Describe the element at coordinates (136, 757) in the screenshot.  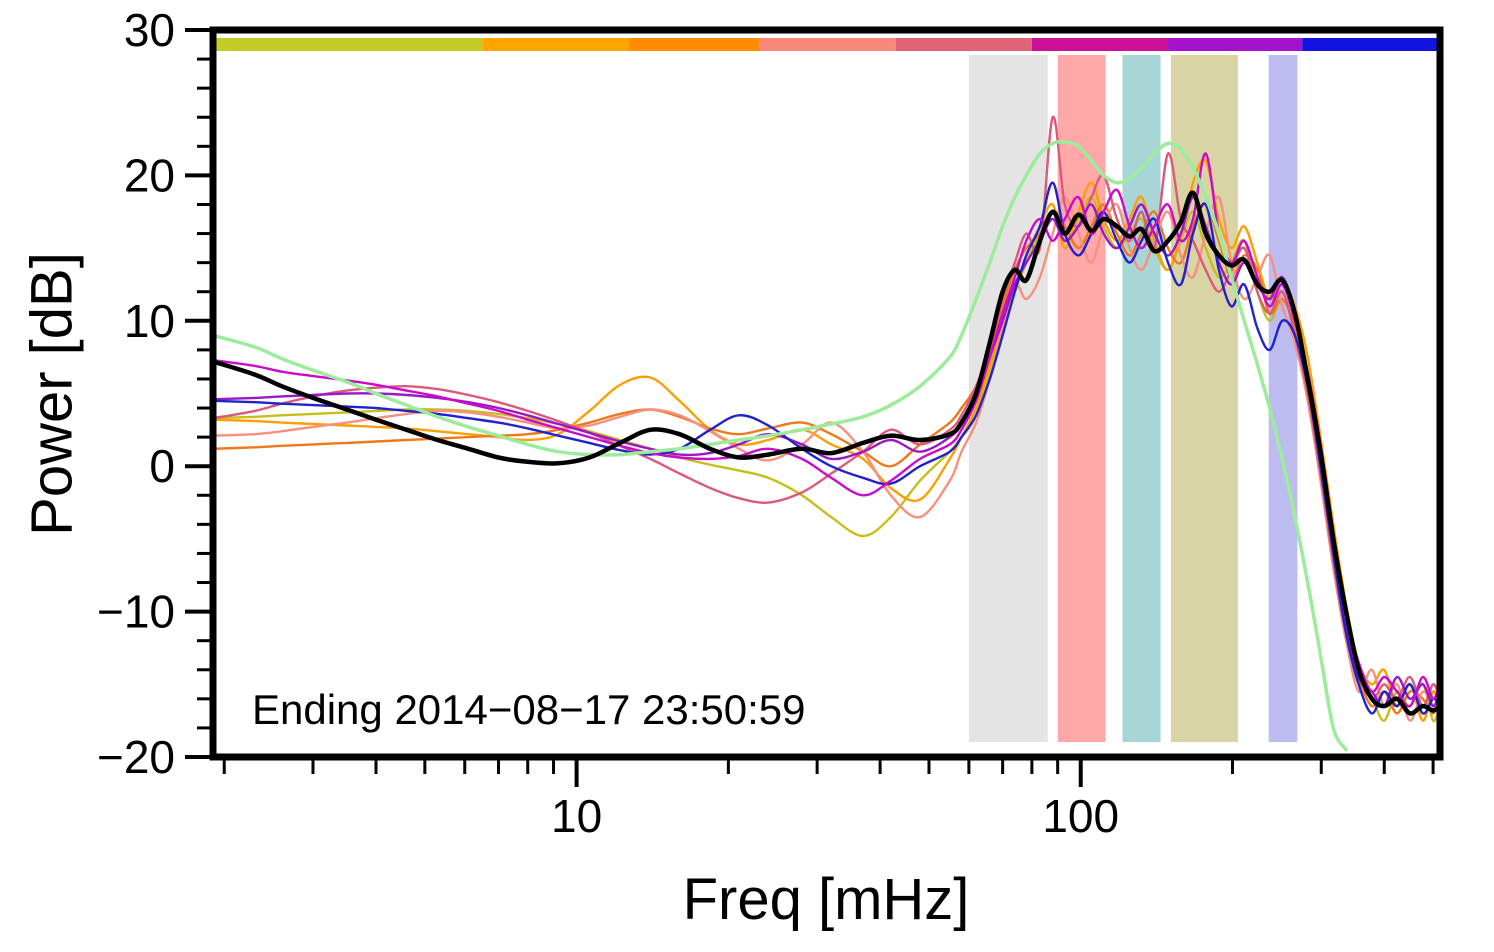
I see `y-tick-label: −20` at that location.